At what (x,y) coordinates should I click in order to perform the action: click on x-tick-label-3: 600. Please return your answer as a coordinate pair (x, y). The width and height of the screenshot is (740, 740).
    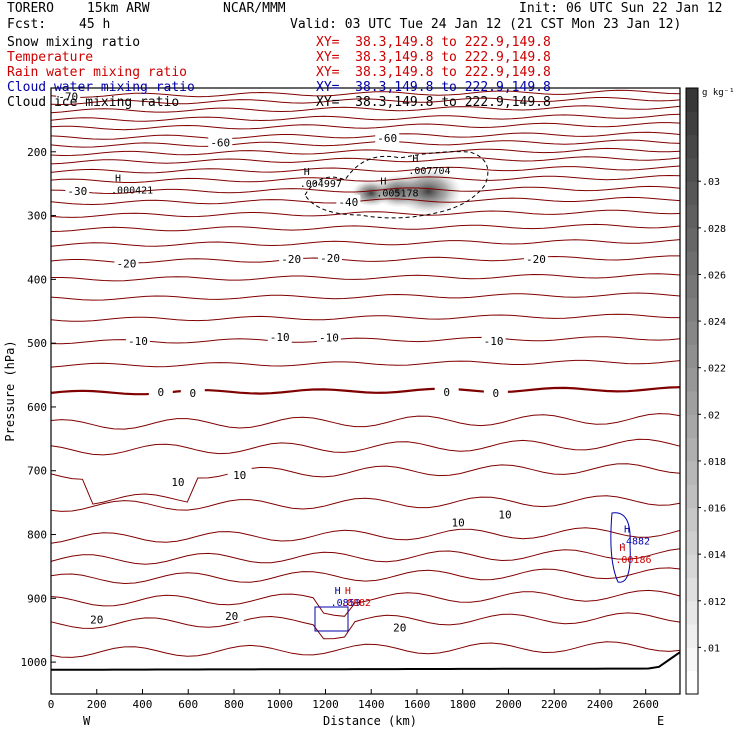
    Looking at the image, I should click on (188, 704).